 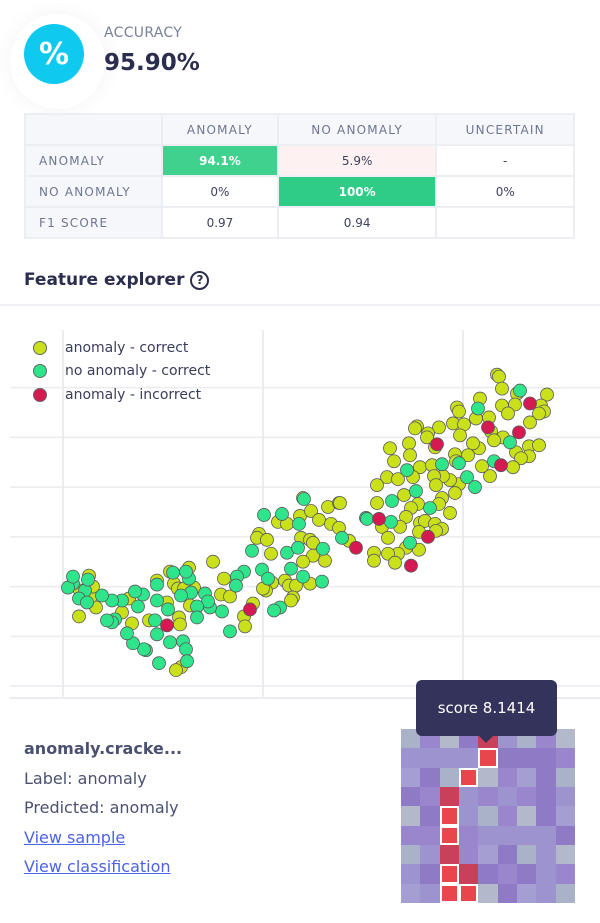 I want to click on legend-item: anomaly - incorrect, so click(x=121, y=395).